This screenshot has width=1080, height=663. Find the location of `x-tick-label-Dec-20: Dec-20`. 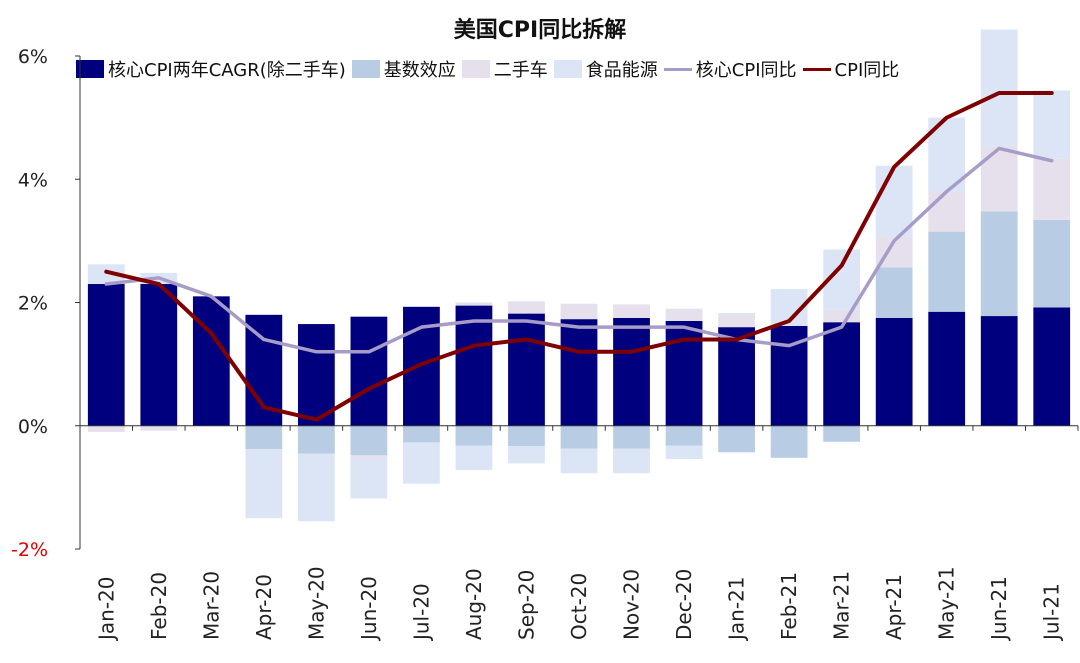

x-tick-label-Dec-20: Dec-20 is located at coordinates (684, 604).